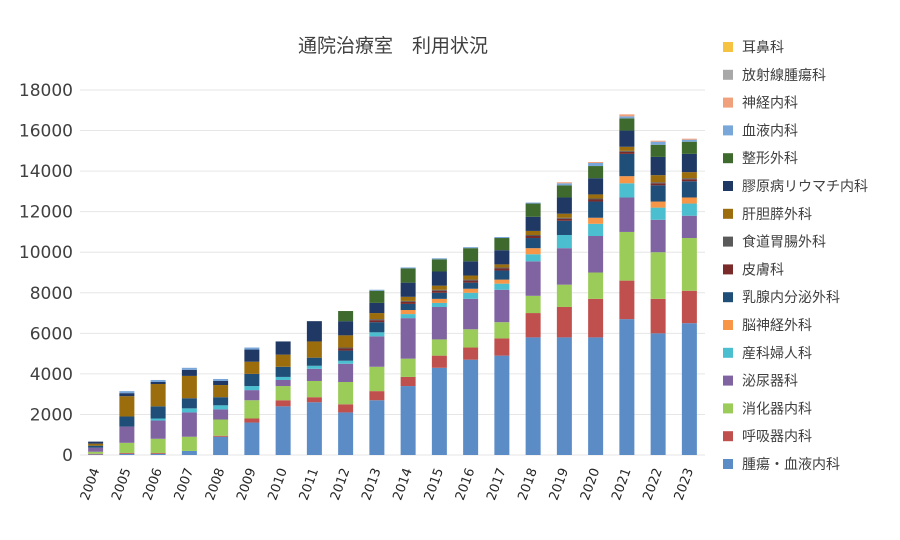 This screenshot has height=540, width=900. I want to click on chart-title: 通院治療室 利用状況, so click(393, 46).